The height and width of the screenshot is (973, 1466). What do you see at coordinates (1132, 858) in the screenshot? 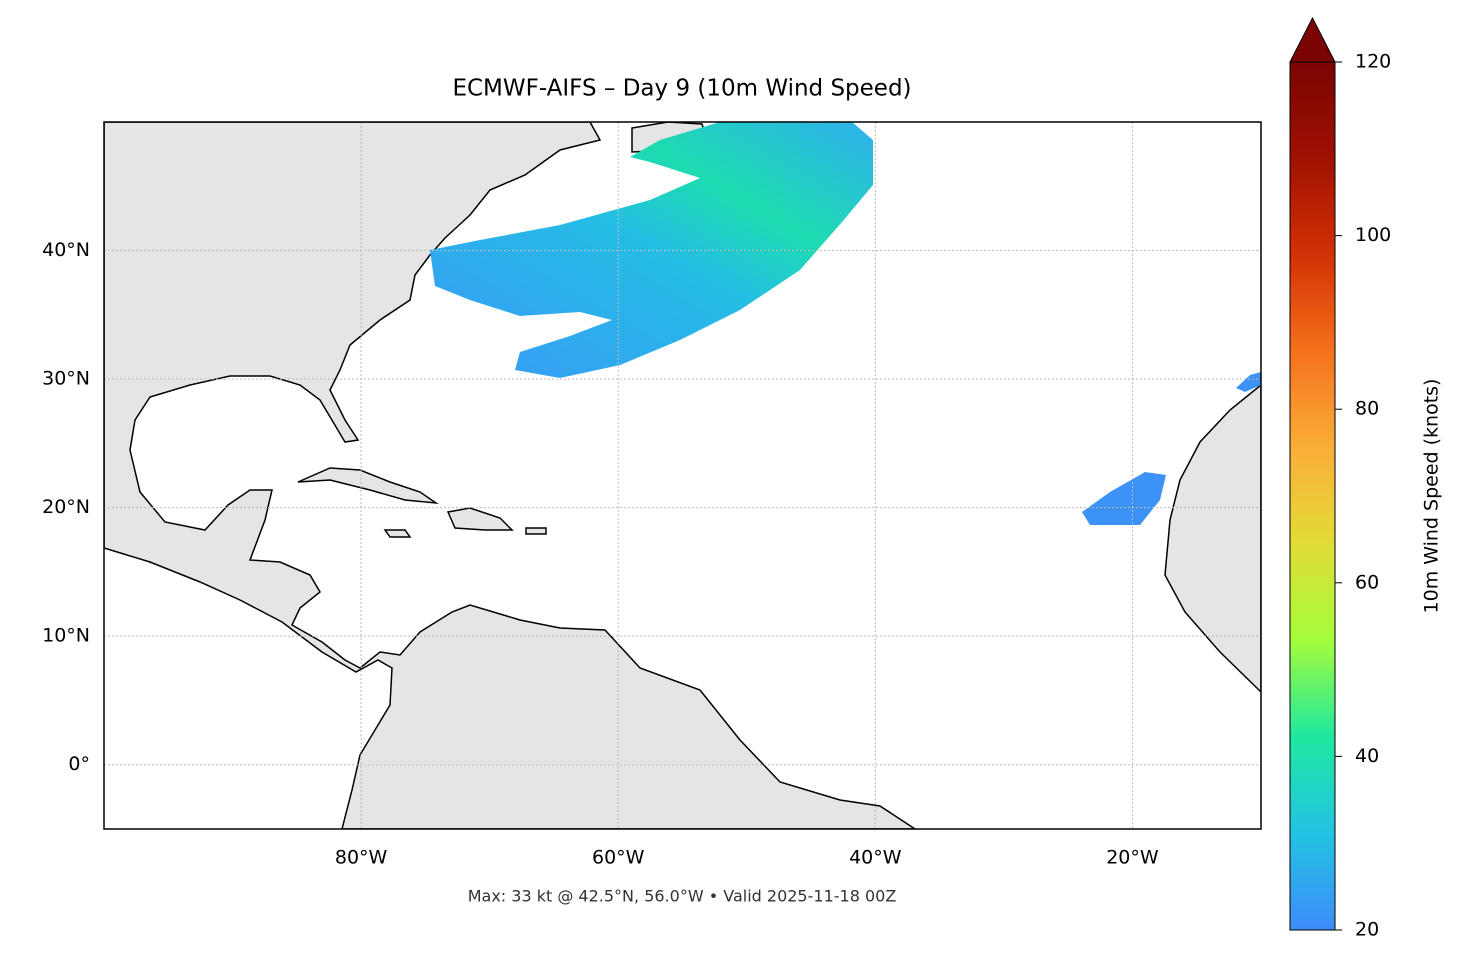
I see `x-tick-label: 20°W` at bounding box center [1132, 858].